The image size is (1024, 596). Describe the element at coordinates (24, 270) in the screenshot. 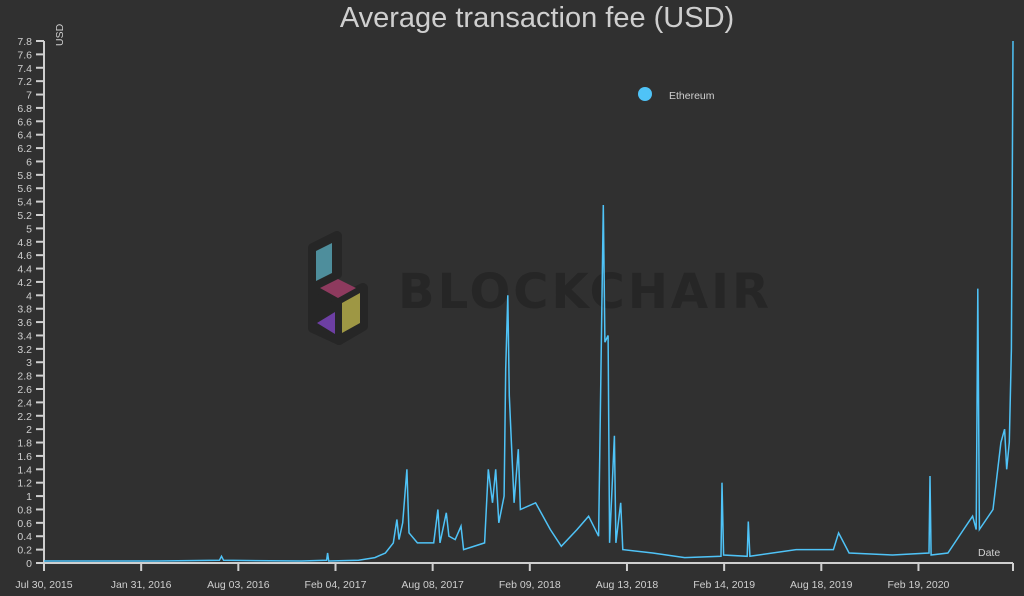

I see `y-tick-label: 4.4` at that location.